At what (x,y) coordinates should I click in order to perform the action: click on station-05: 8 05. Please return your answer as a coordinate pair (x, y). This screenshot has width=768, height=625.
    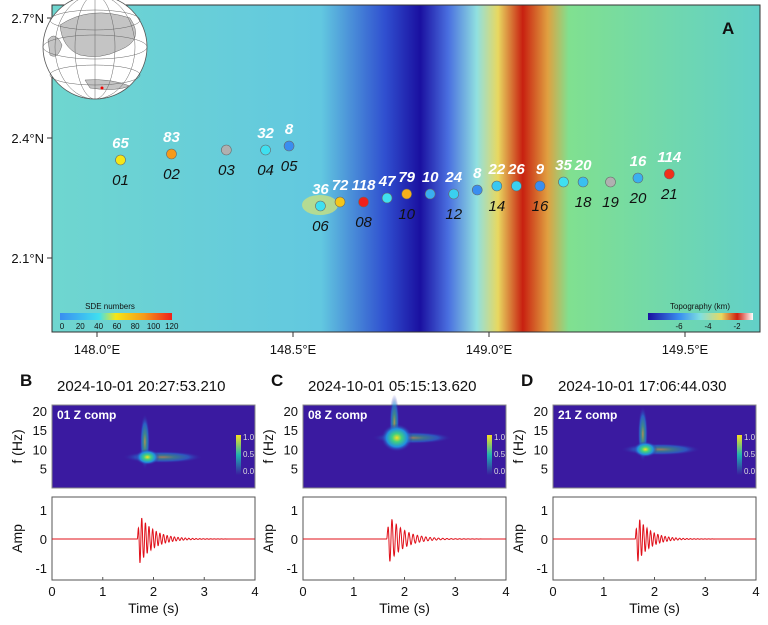
    Looking at the image, I should click on (289, 148).